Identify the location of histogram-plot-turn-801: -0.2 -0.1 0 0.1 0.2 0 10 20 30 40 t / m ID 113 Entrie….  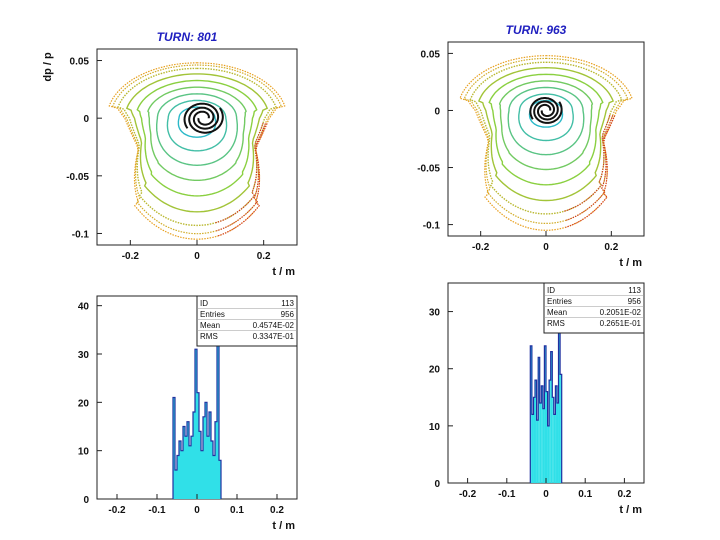
(188, 413).